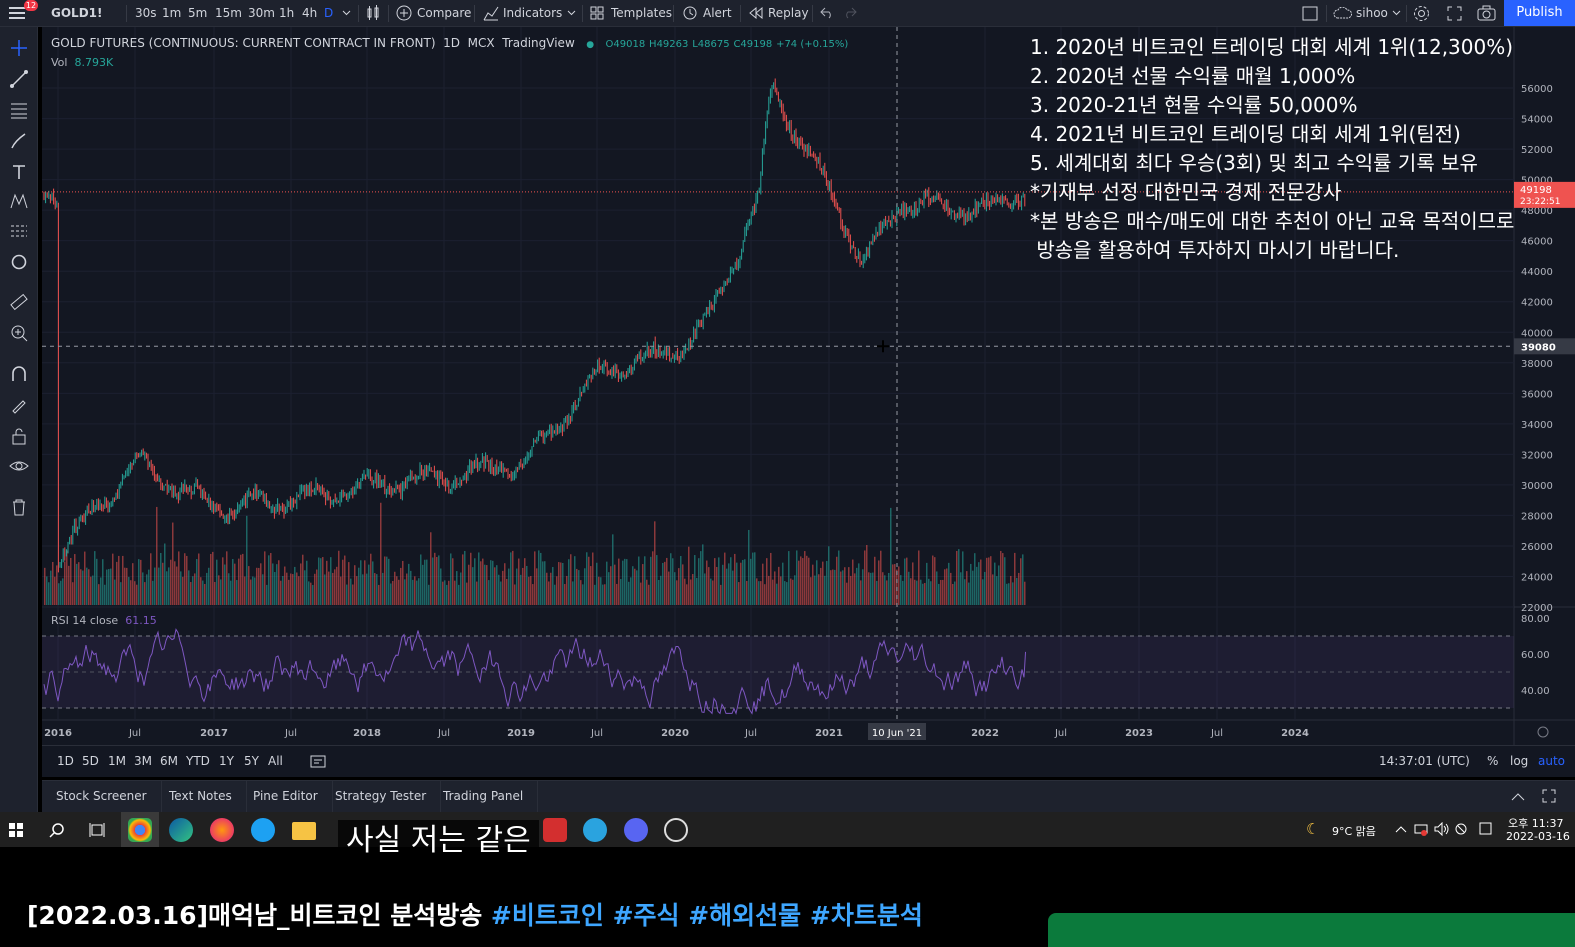 The image size is (1575, 947). Describe the element at coordinates (1486, 13) in the screenshot. I see `camera-icon` at that location.